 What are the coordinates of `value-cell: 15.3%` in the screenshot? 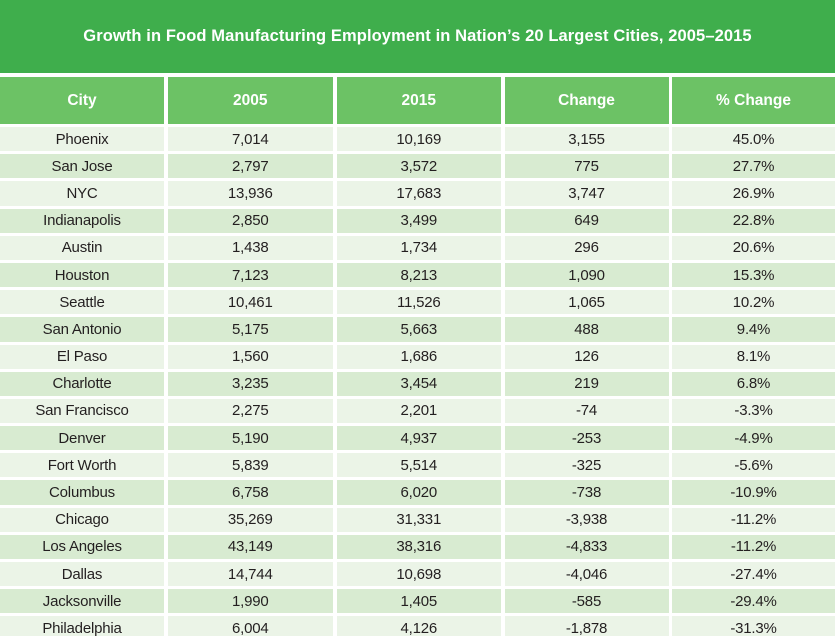 It's located at (753, 275).